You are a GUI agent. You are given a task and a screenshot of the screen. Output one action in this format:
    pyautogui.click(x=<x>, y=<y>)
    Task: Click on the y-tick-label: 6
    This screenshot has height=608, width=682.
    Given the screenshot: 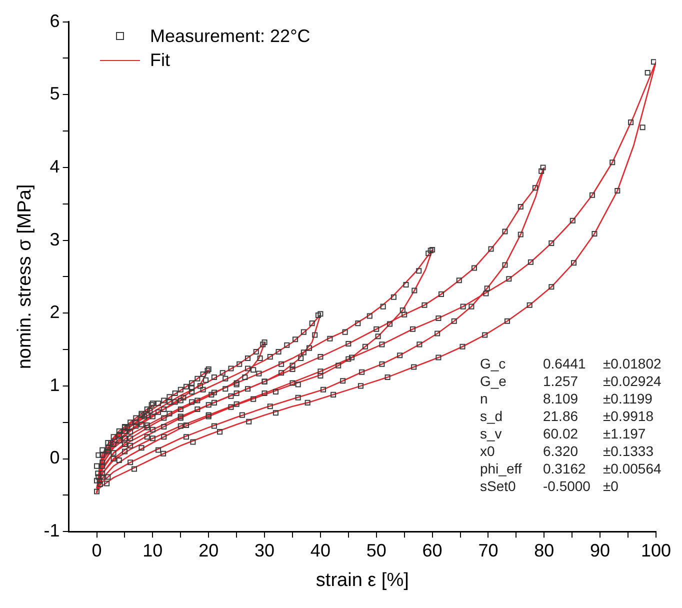 What is the action you would take?
    pyautogui.click(x=55, y=20)
    